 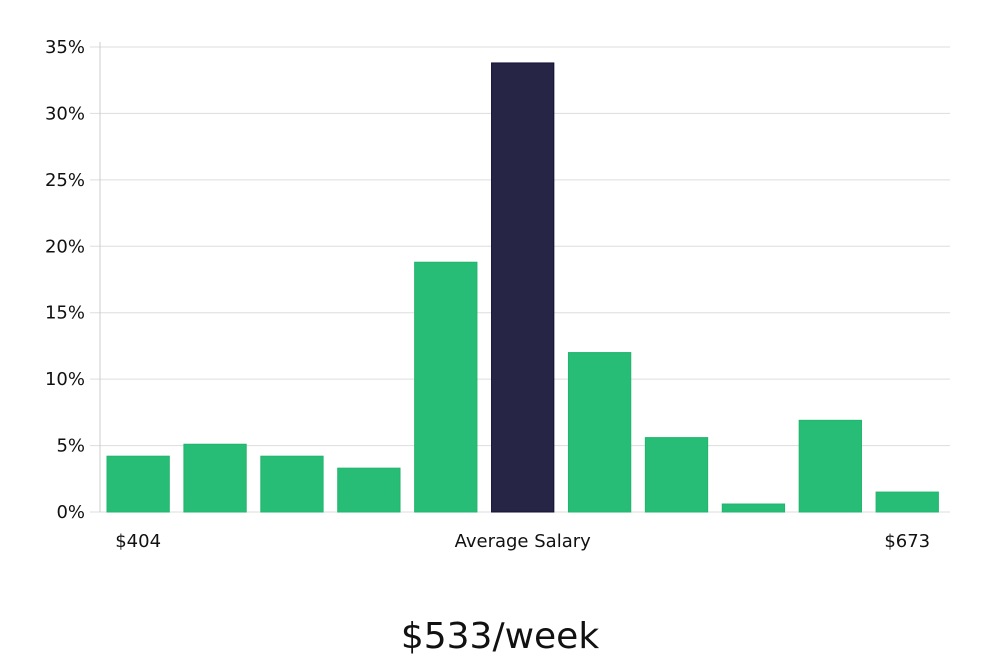 I want to click on y-tick-label: 25%, so click(x=65, y=180).